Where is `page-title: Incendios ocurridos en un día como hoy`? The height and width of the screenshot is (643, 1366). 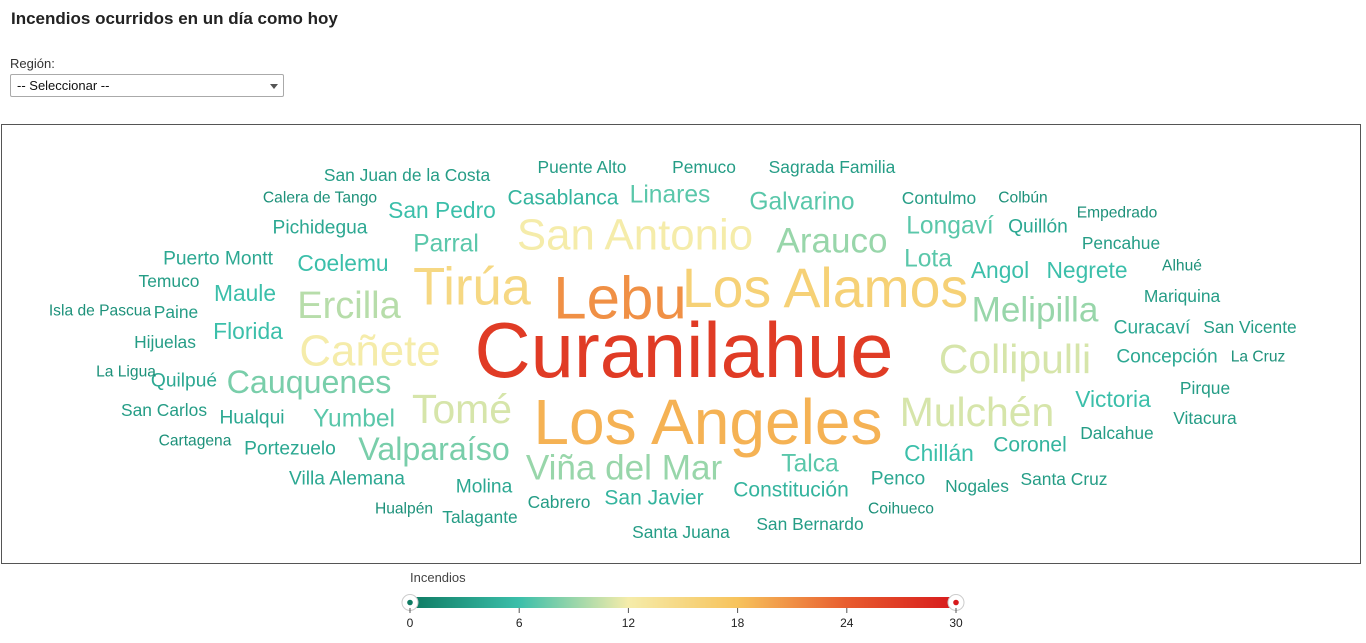
page-title: Incendios ocurridos en un día como hoy is located at coordinates (174, 18).